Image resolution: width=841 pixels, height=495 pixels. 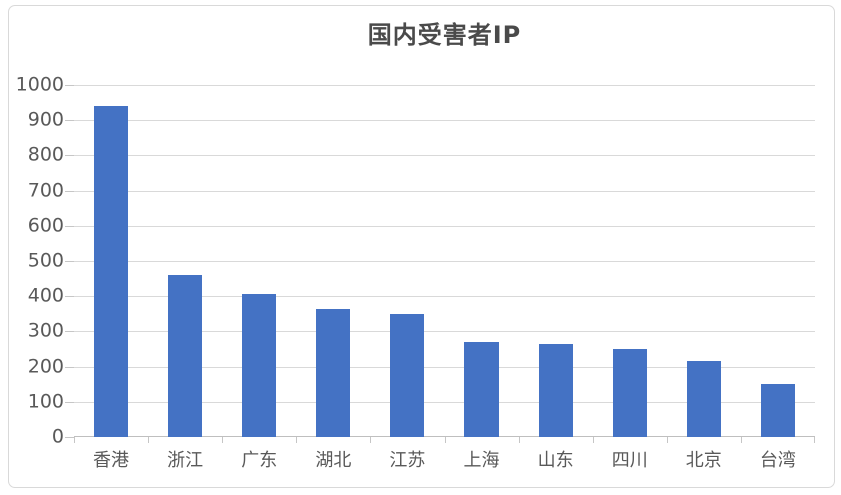 I want to click on x-axis-category-label: 香港, so click(x=111, y=460).